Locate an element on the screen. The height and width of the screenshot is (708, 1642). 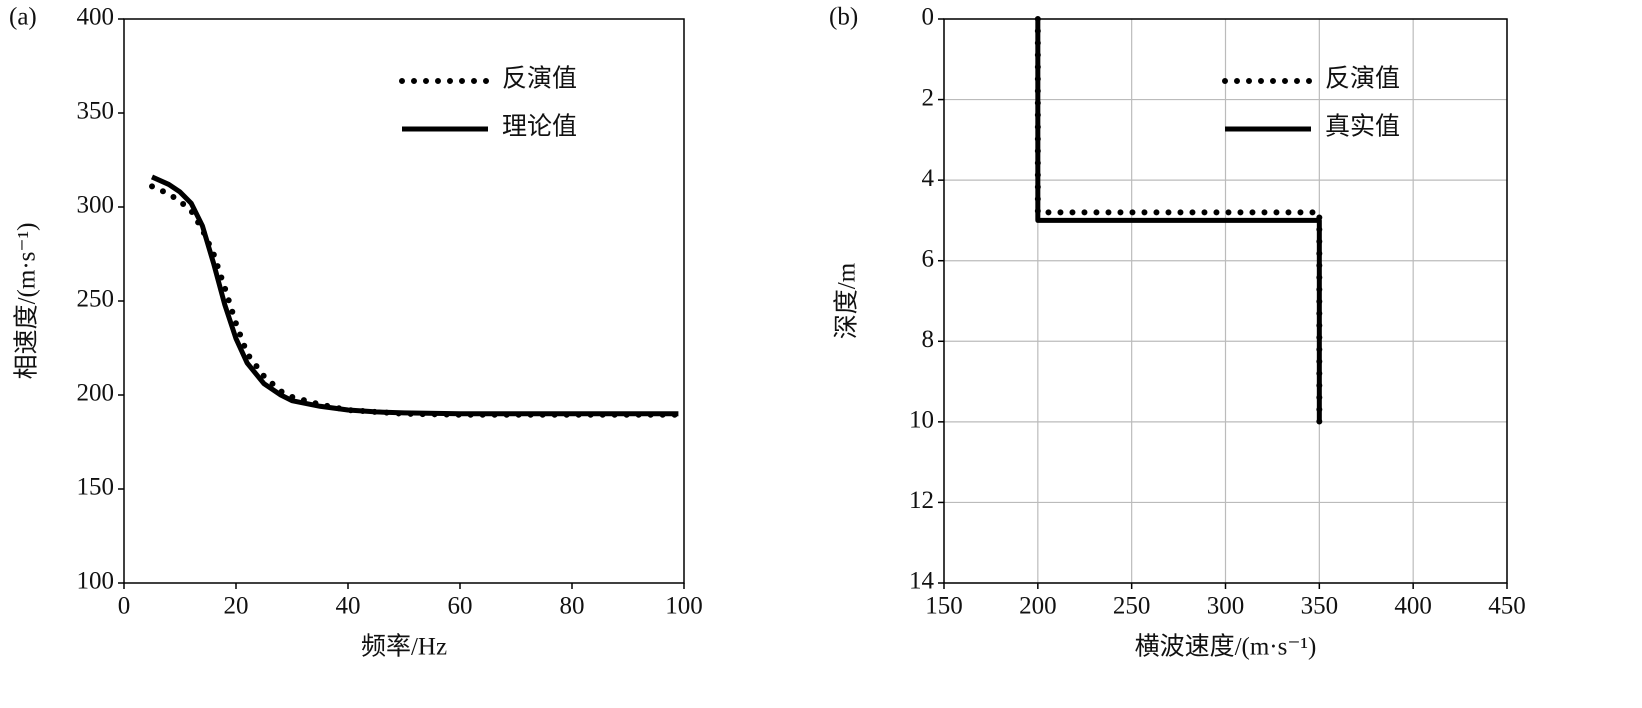
x-tick-label: 0 is located at coordinates (124, 606).